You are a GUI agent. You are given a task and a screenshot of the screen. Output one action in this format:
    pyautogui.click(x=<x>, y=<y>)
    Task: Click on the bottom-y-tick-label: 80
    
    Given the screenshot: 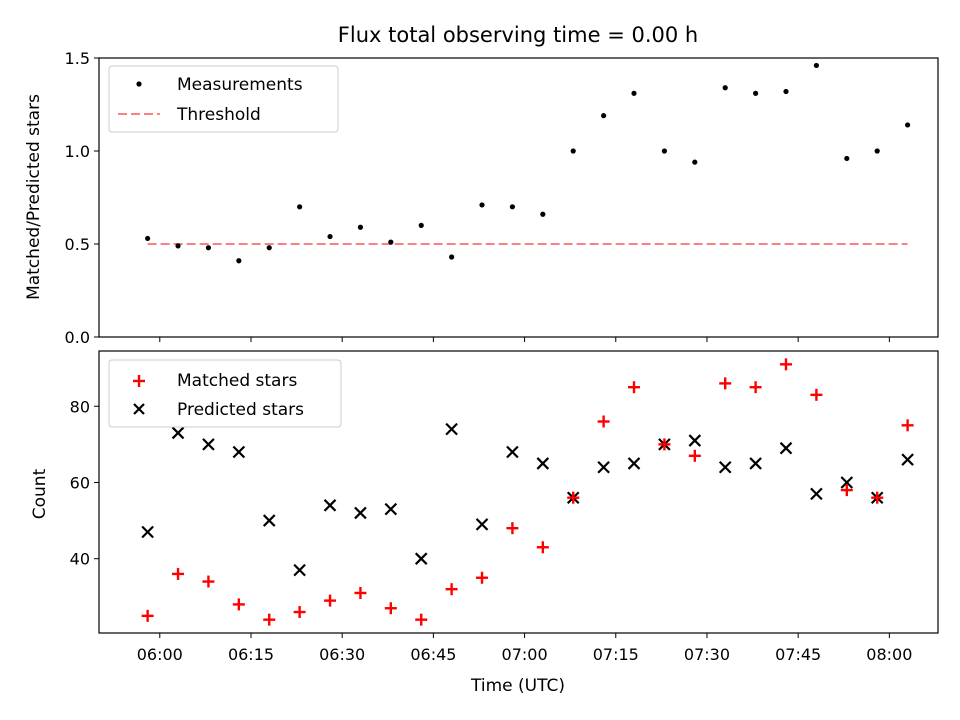 What is the action you would take?
    pyautogui.click(x=80, y=406)
    